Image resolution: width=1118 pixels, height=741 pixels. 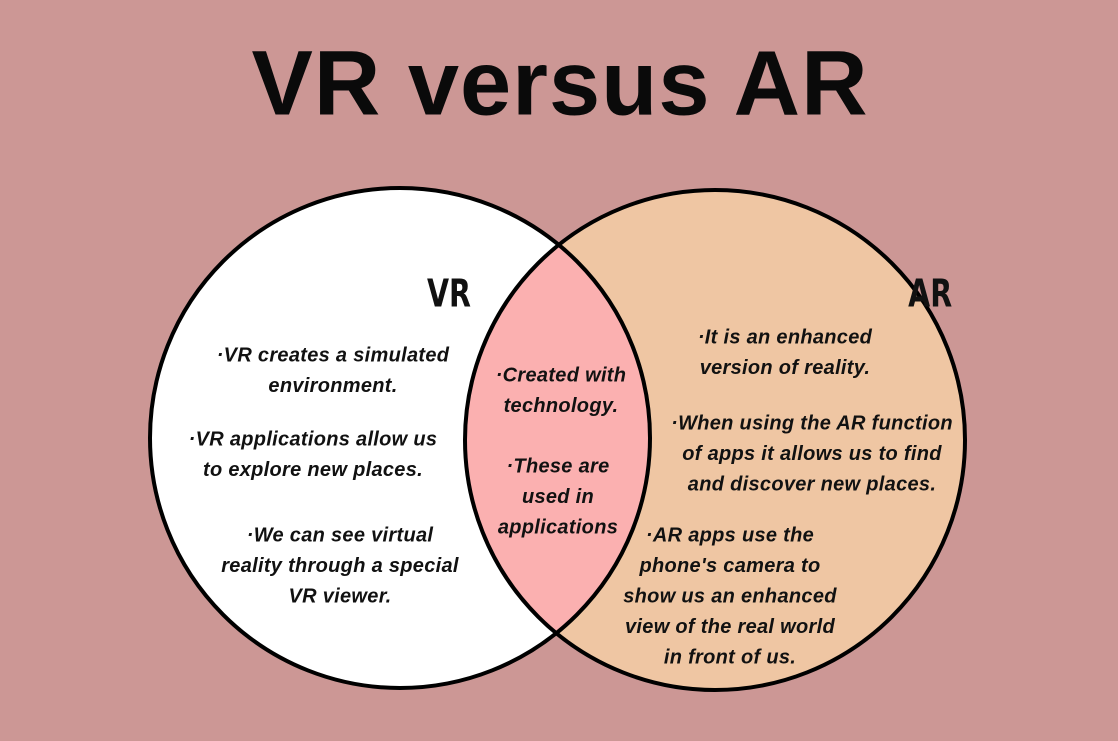 What do you see at coordinates (332, 386) in the screenshot?
I see `vr-item-line: environment.` at bounding box center [332, 386].